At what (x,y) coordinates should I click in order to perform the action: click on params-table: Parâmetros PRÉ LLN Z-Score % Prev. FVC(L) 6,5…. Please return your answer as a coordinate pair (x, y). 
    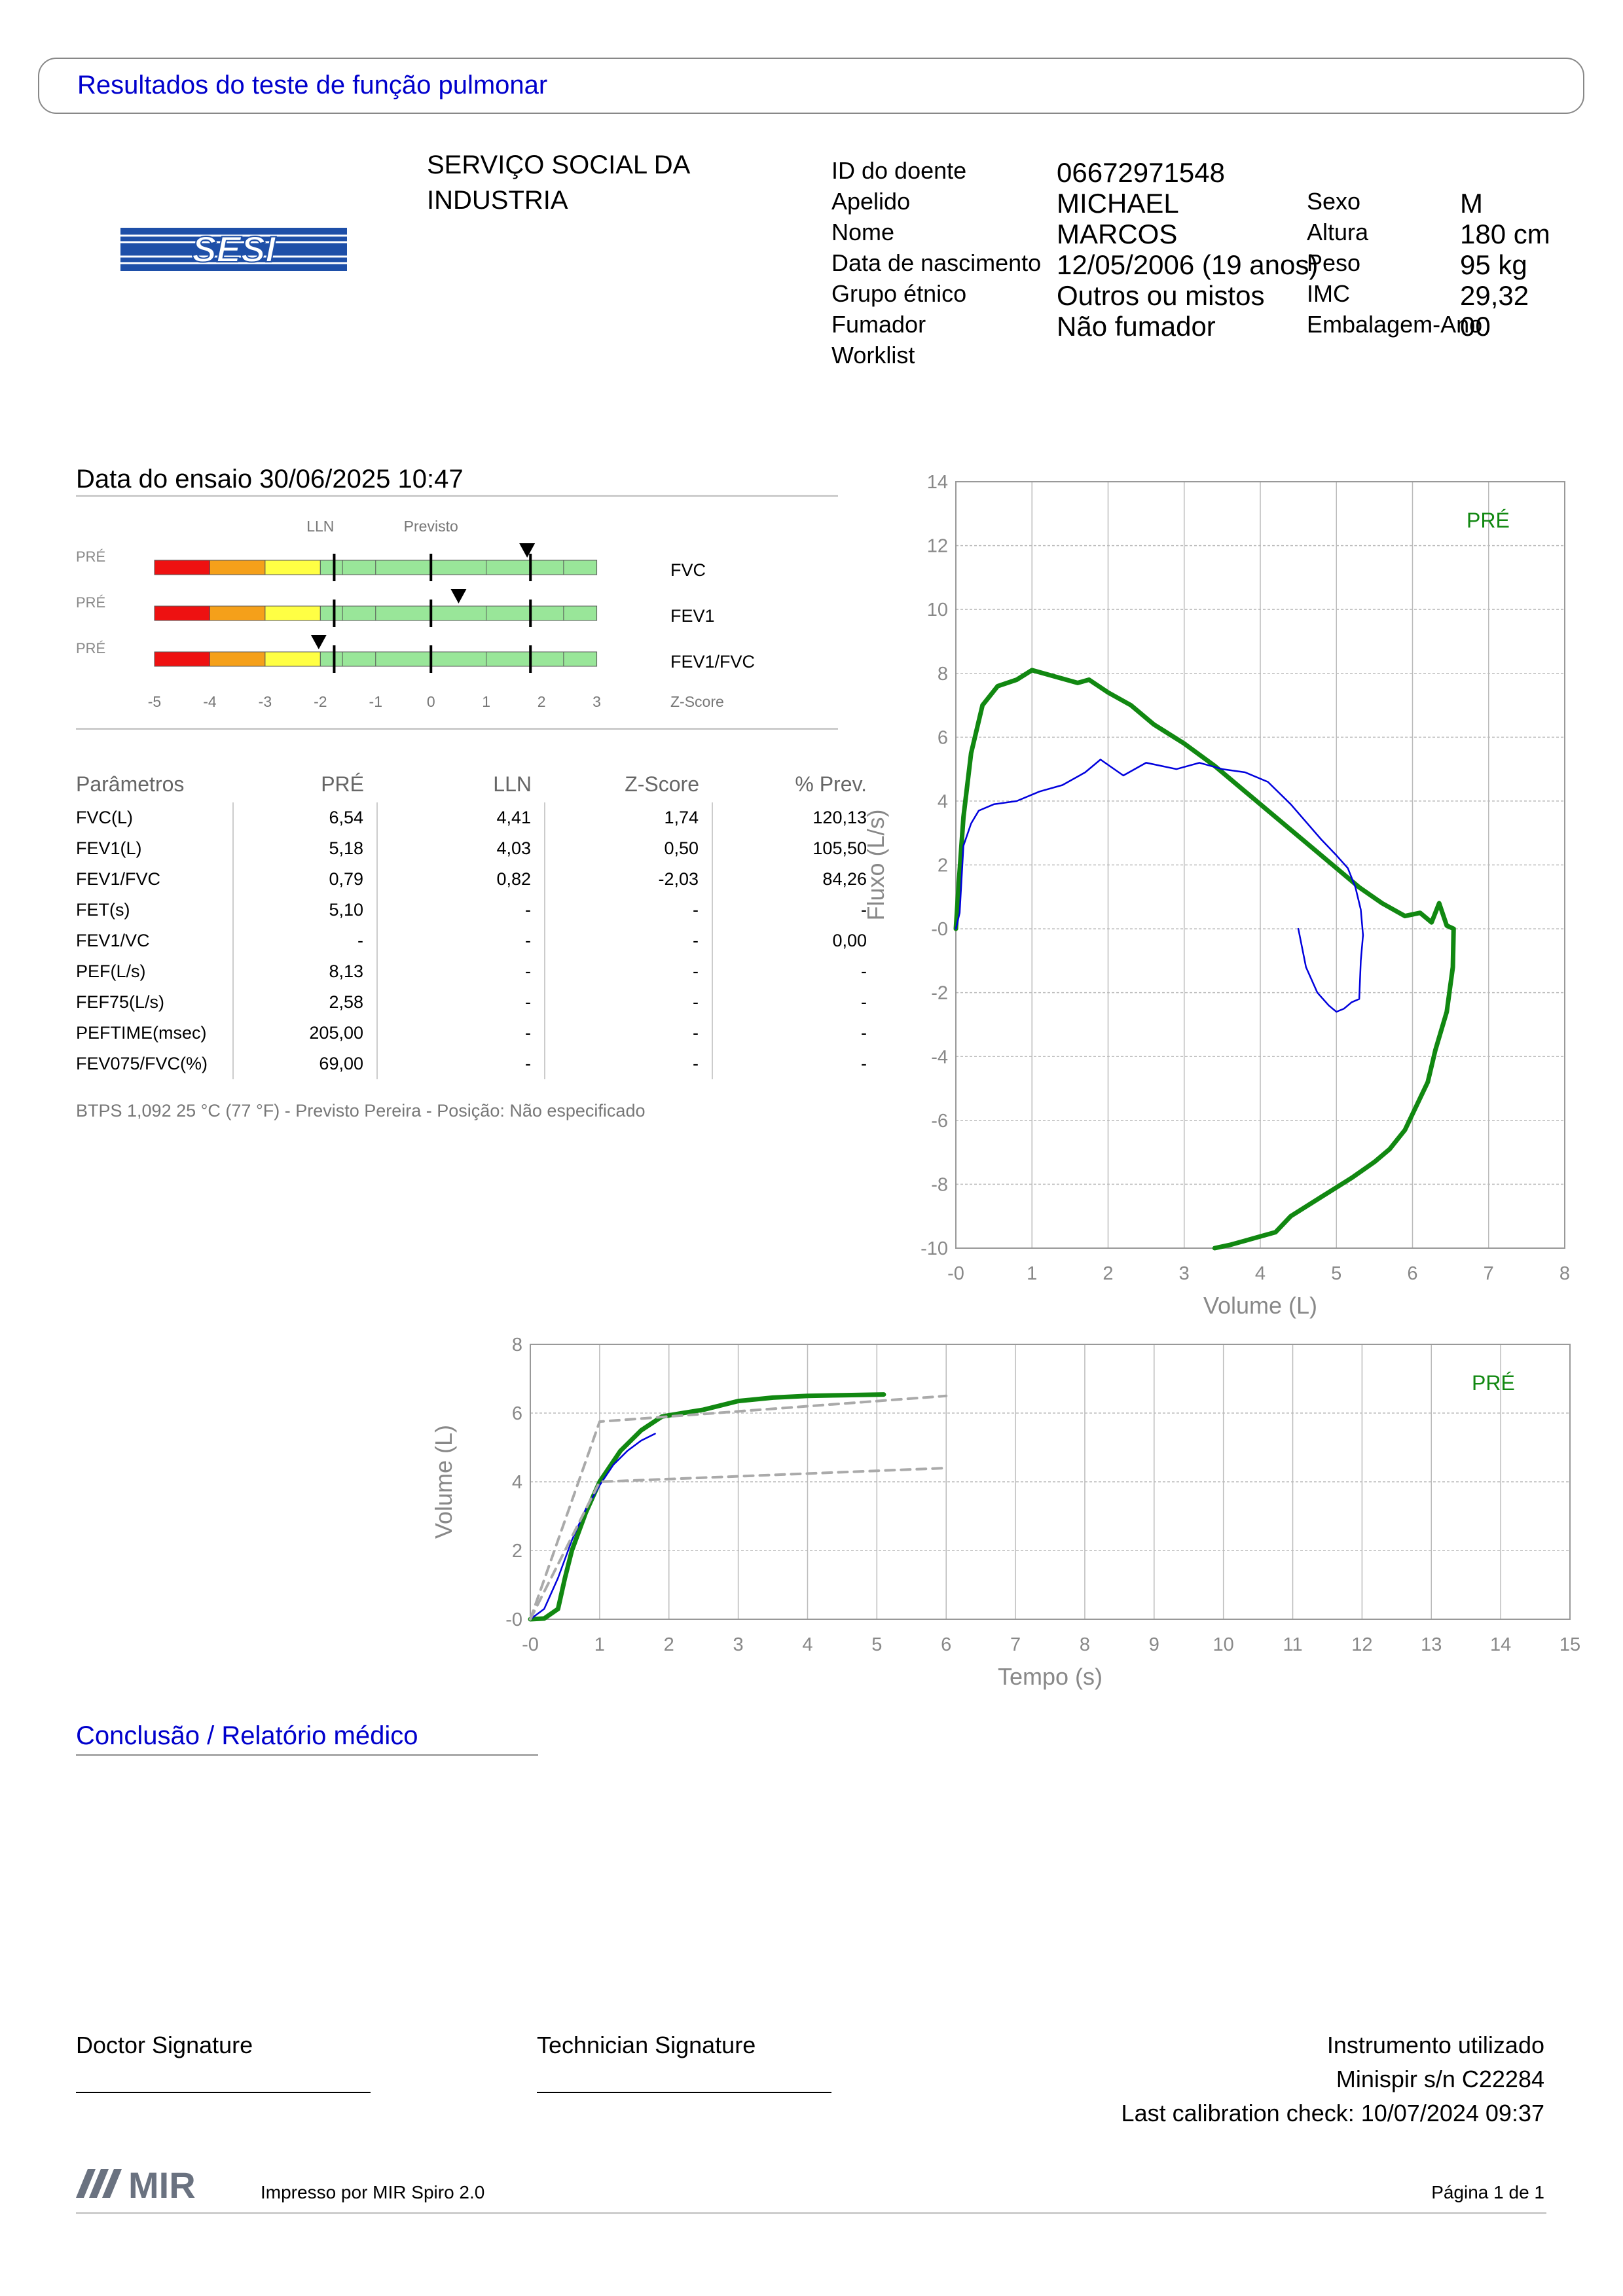
    Looking at the image, I should click on (478, 922).